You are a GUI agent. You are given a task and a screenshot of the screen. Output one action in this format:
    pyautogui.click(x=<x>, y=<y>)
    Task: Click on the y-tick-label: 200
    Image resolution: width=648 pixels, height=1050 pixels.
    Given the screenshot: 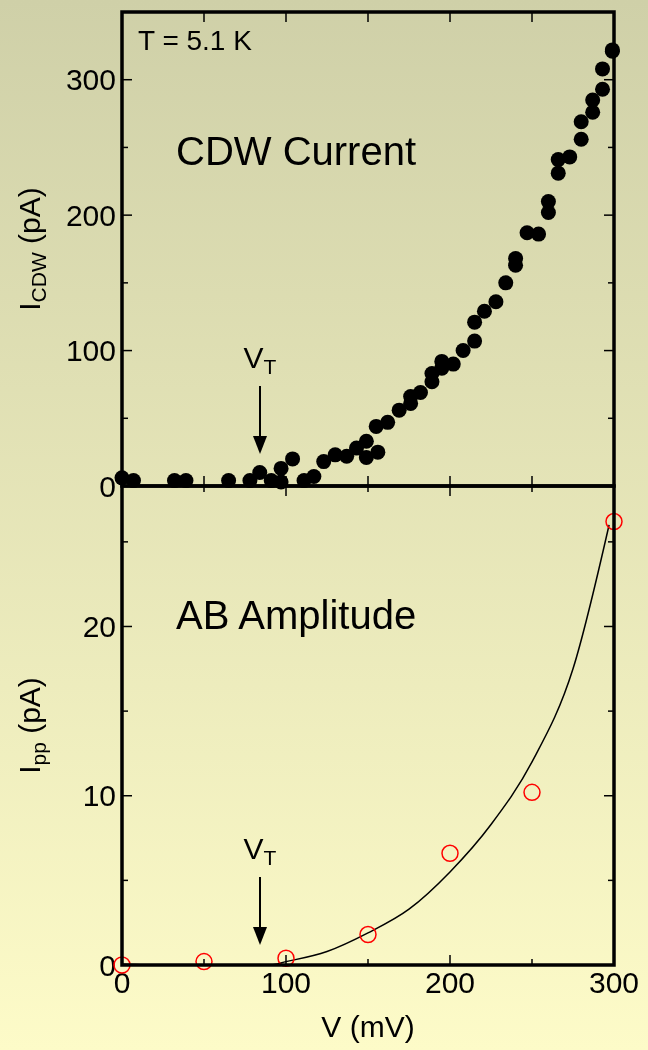 What is the action you would take?
    pyautogui.click(x=90, y=215)
    